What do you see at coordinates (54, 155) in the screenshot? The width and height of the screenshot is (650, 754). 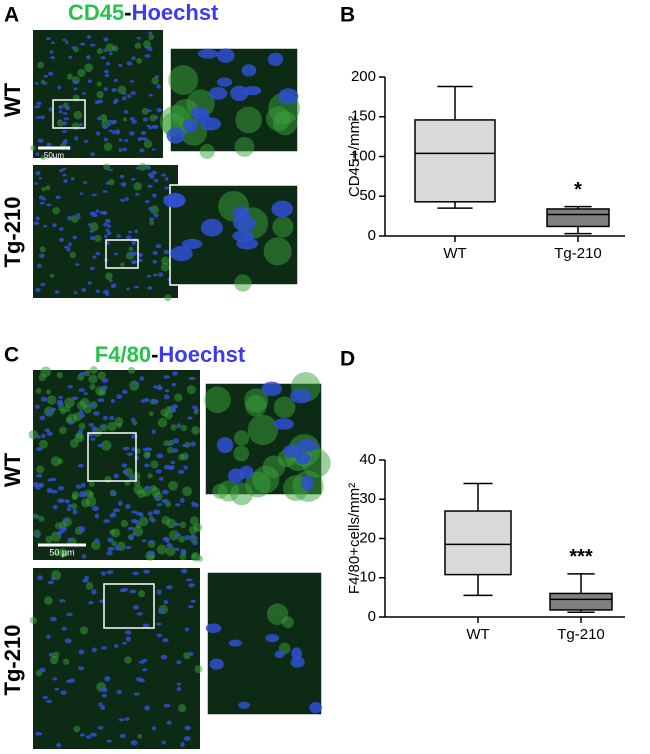 I see `scale-bar-label: 50µm` at bounding box center [54, 155].